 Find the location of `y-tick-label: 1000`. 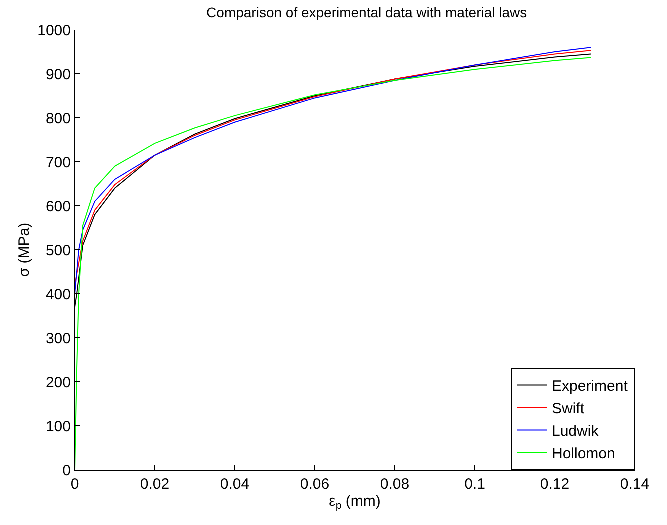

y-tick-label: 1000 is located at coordinates (54, 31).